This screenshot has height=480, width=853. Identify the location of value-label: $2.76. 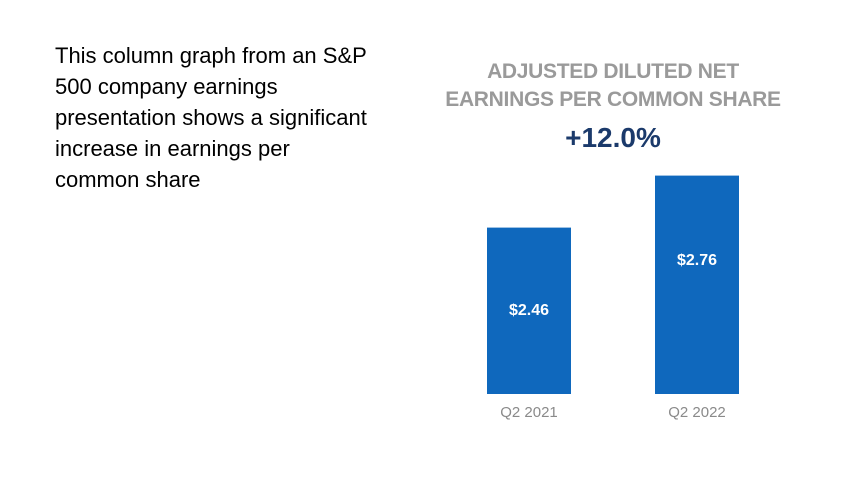
(697, 260).